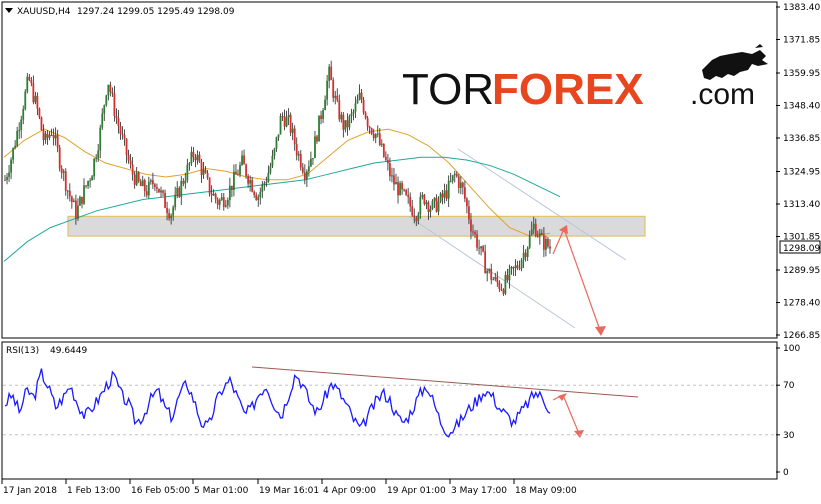 This screenshot has width=821, height=504. Describe the element at coordinates (9, 10) in the screenshot. I see `collapse-triangle-icon` at that location.